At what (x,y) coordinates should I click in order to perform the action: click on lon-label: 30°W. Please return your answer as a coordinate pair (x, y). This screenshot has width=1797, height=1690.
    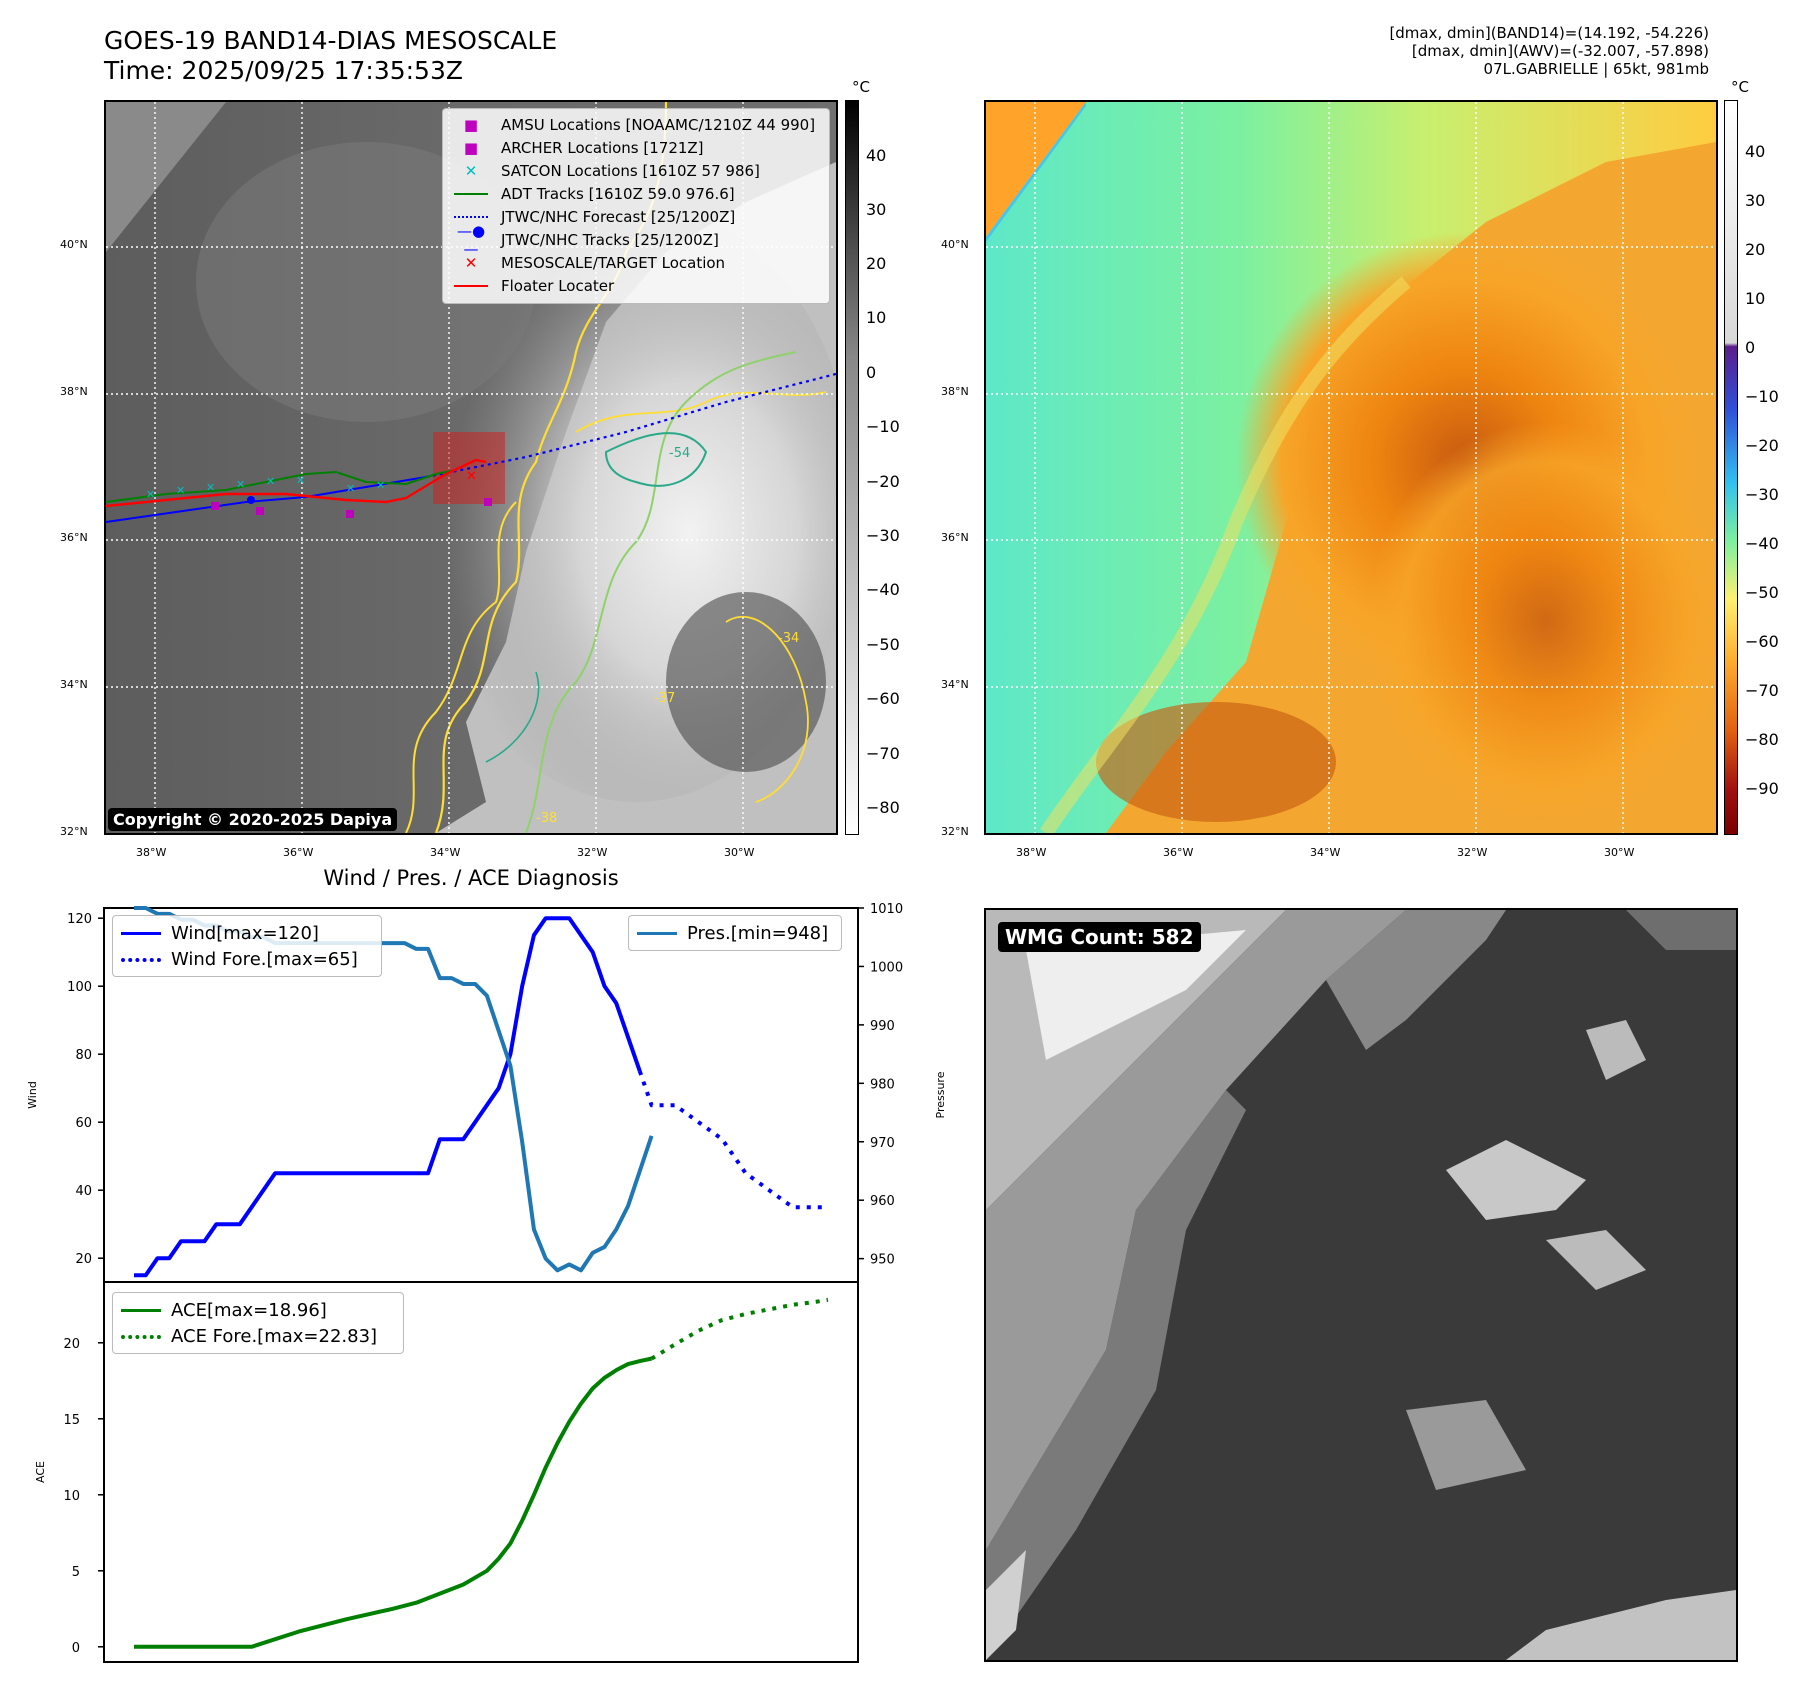
    Looking at the image, I should click on (1619, 852).